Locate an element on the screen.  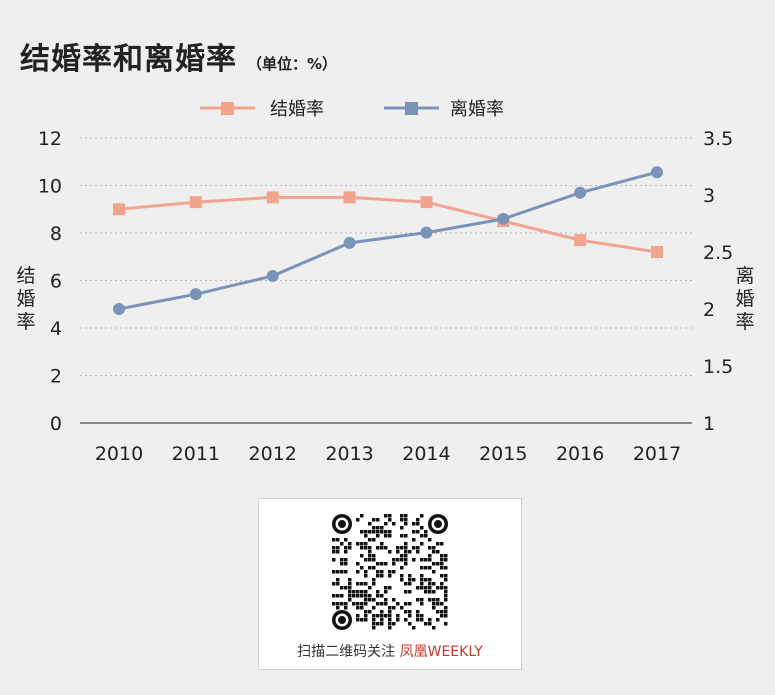
y-right-tick-label: 3.5 is located at coordinates (718, 139).